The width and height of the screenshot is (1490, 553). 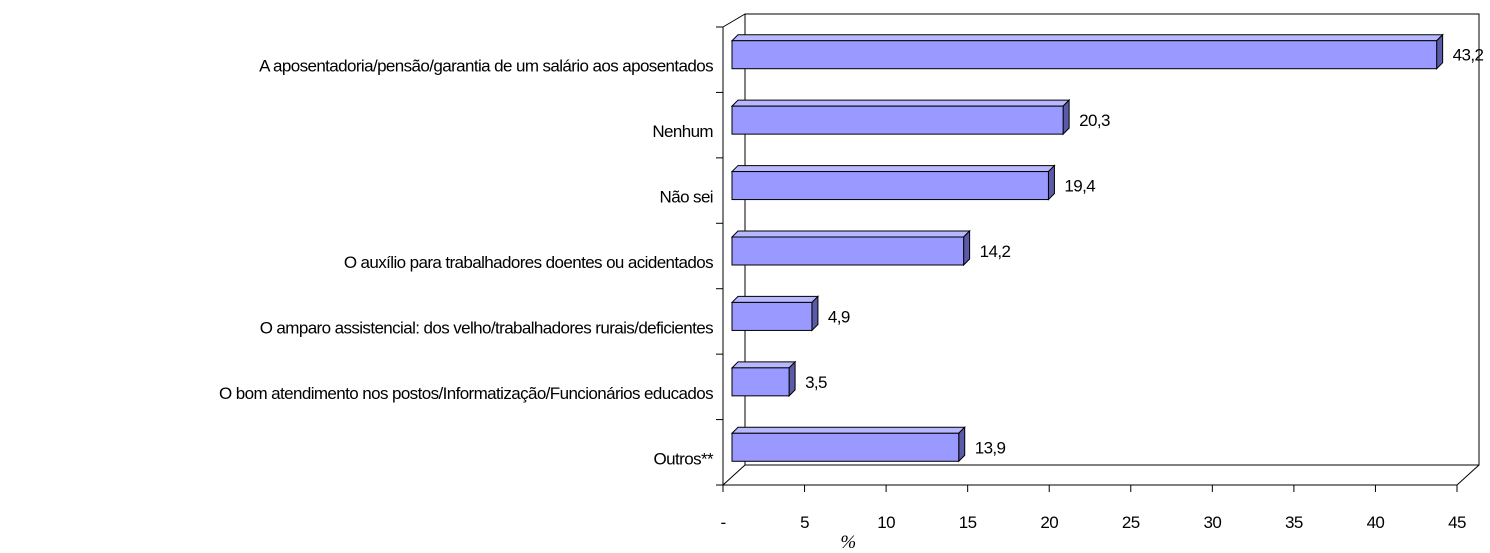 What do you see at coordinates (968, 522) in the screenshot?
I see `x-tick-label: 15` at bounding box center [968, 522].